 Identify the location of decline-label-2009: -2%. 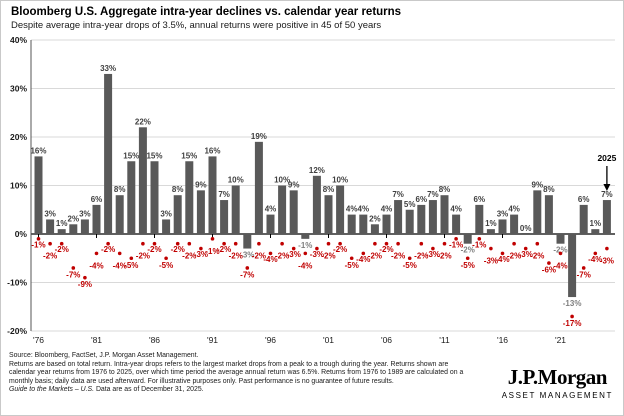
(421, 256).